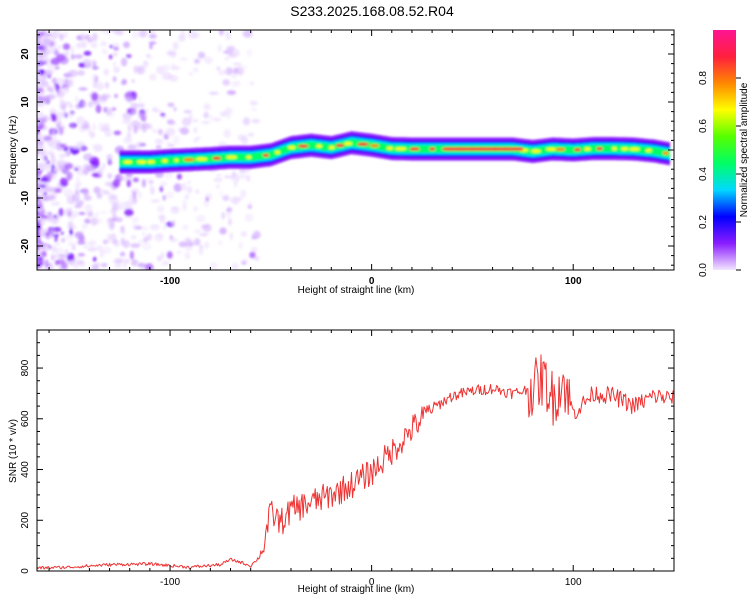  Describe the element at coordinates (25, 418) in the screenshot. I see `y-tick-label: 600` at that location.